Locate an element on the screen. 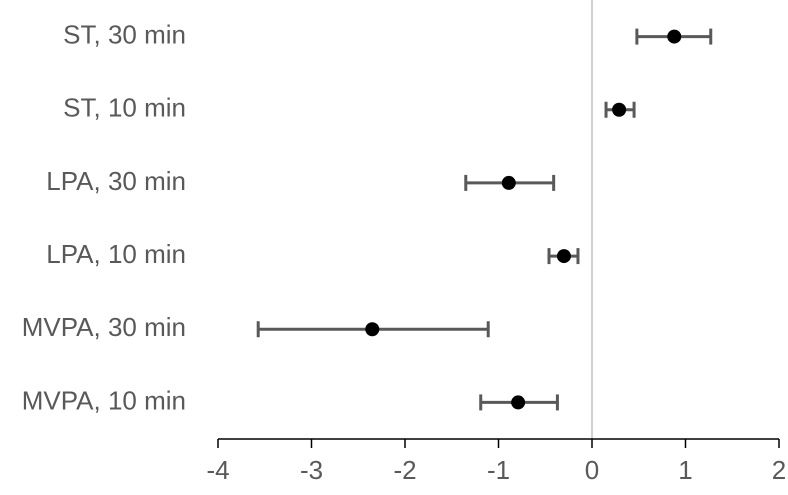 This screenshot has height=495, width=788. x-tick-label: 1 is located at coordinates (685, 470).